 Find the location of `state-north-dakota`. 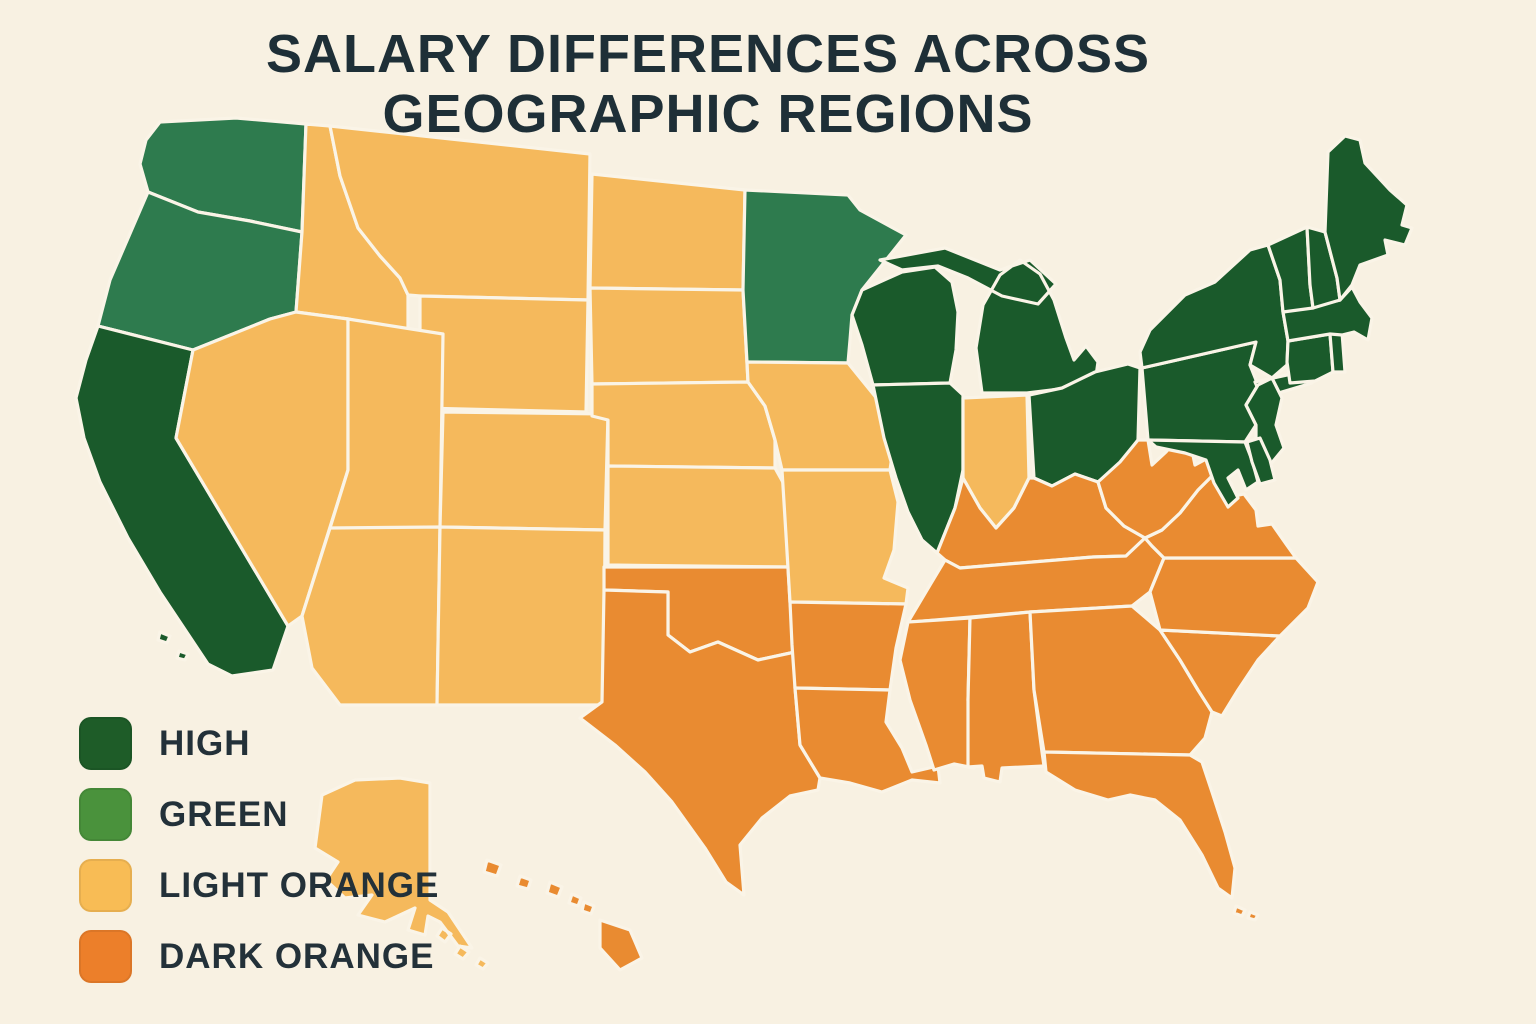

state-north-dakota is located at coordinates (667, 232).